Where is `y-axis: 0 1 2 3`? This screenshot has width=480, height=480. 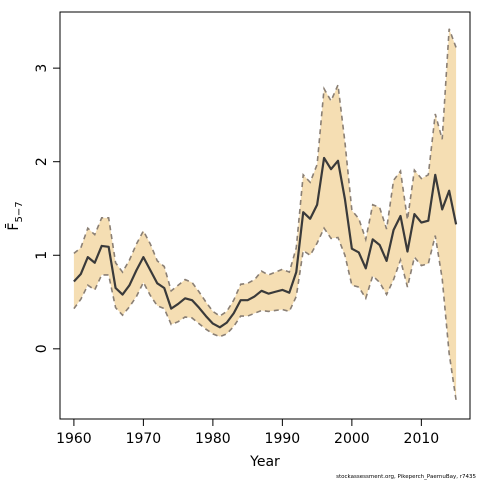
y-axis: 0 1 2 3 is located at coordinates (47, 208).